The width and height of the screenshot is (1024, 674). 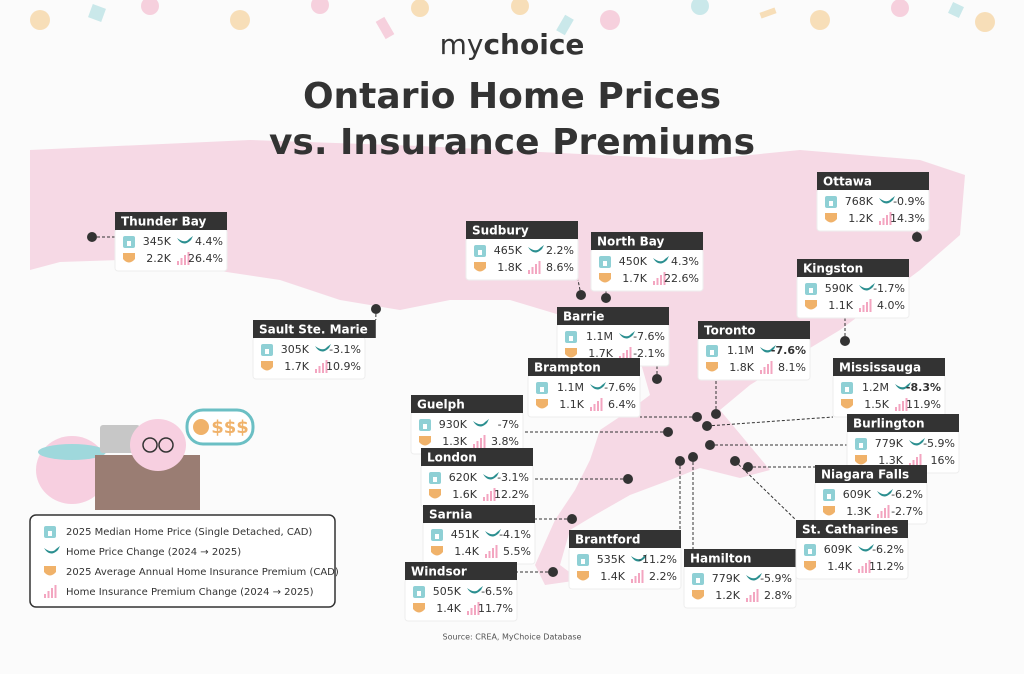 I want to click on premium-change: -2.7%, so click(x=907, y=511).